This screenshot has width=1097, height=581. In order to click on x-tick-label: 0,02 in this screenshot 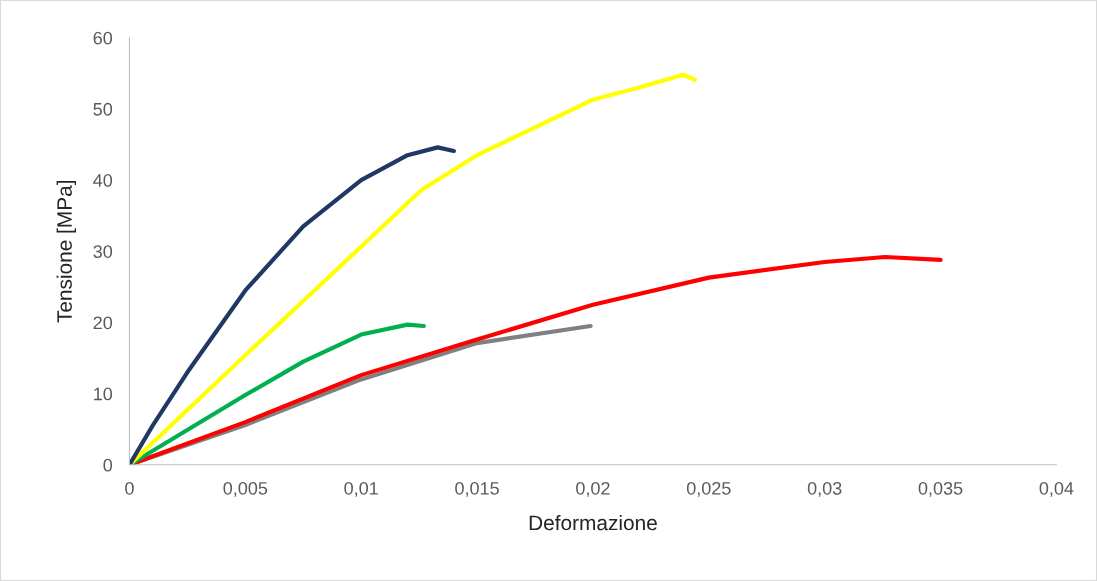, I will do `click(593, 489)`.